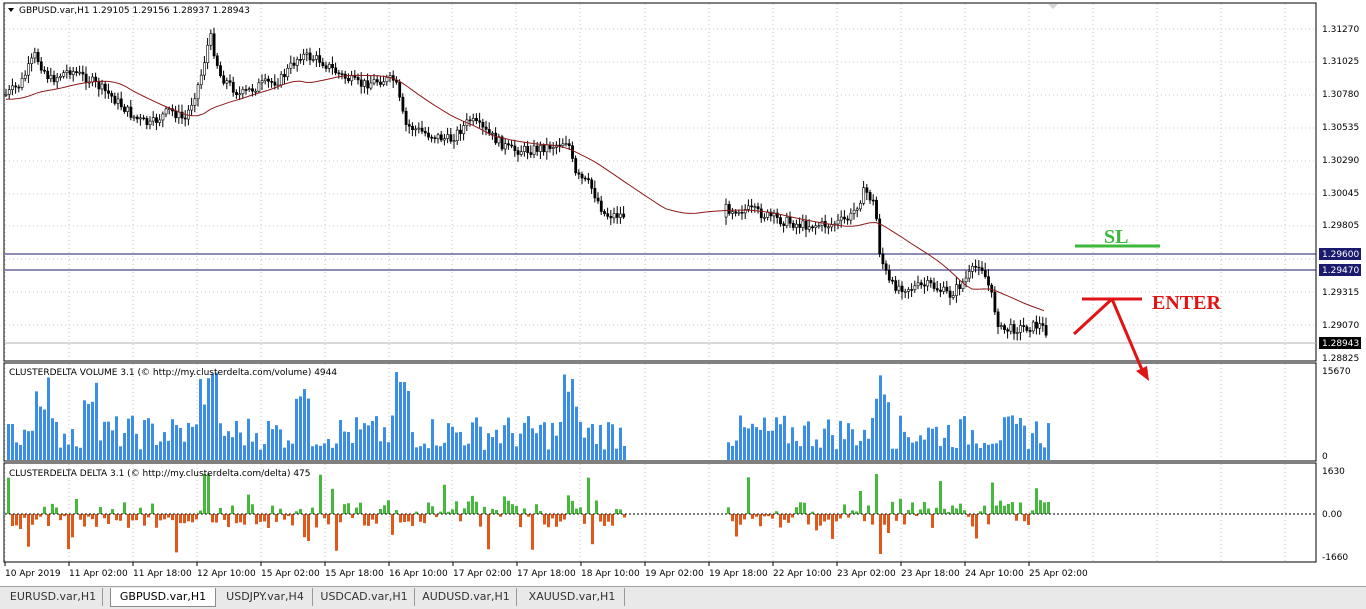 The height and width of the screenshot is (609, 1366). I want to click on delta-tick: -1660, so click(1335, 558).